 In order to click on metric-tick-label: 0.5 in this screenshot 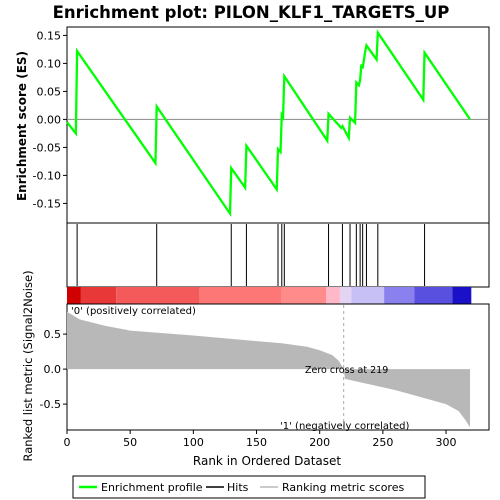, I will do `click(53, 334)`.